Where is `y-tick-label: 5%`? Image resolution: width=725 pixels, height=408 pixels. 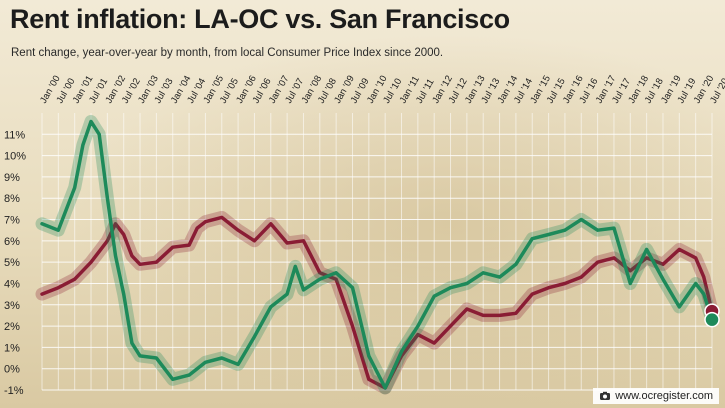 y-tick-label: 5% is located at coordinates (12, 263).